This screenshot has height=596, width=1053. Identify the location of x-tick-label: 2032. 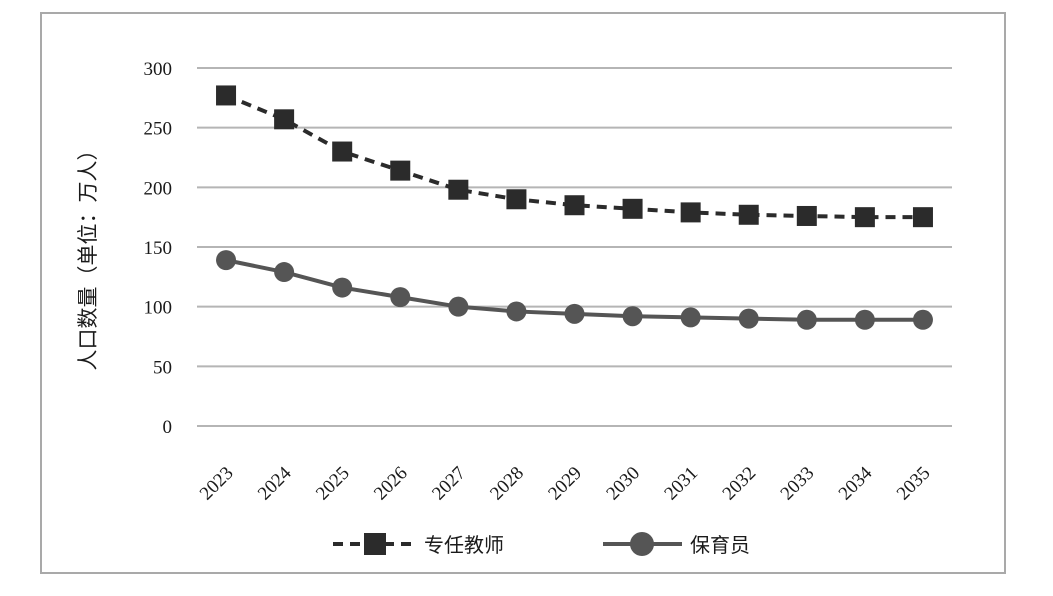
(740, 484).